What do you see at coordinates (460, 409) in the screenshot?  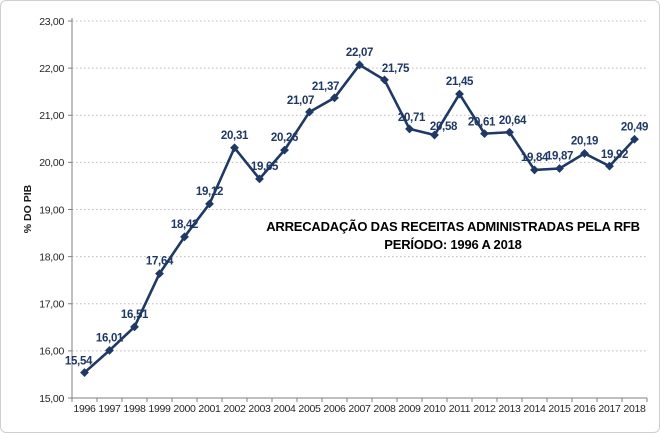 I see `x-tick-label: 2011` at bounding box center [460, 409].